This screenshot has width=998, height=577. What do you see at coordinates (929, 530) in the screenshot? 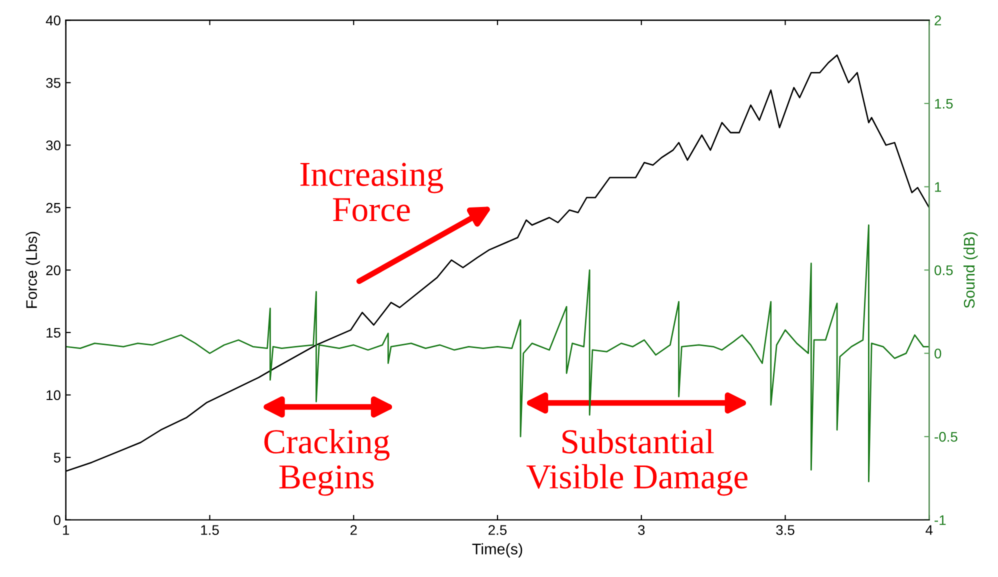
I see `x-tick-label: 4` at bounding box center [929, 530].